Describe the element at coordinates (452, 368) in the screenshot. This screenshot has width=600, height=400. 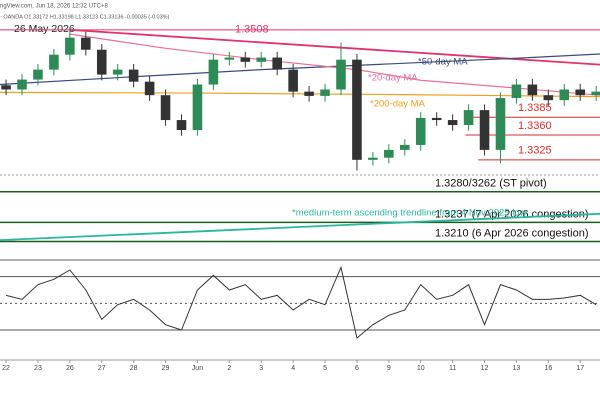
I see `x-tick-label: 11` at that location.